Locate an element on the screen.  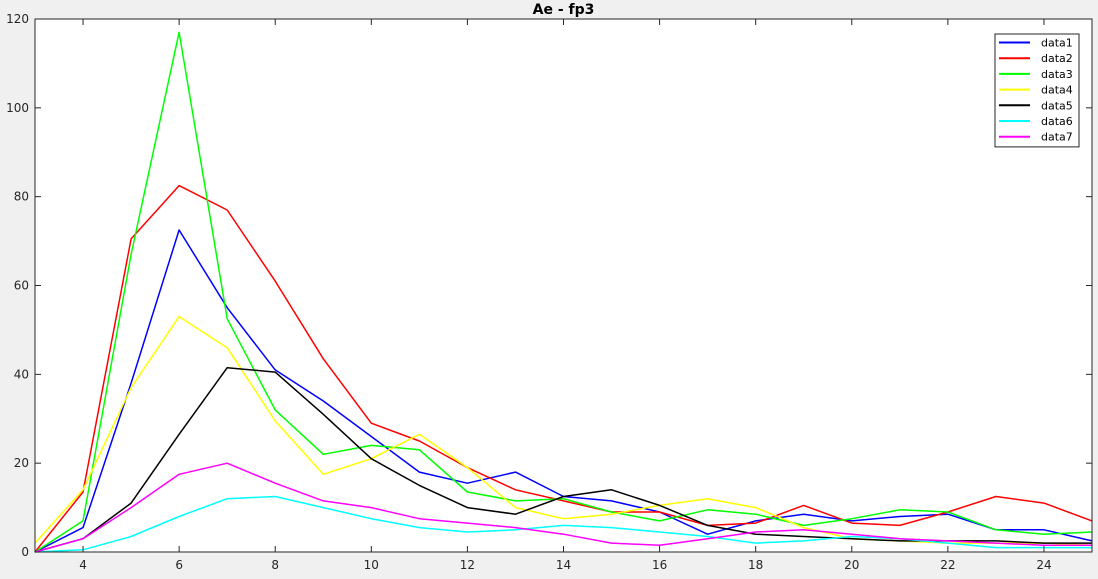
legend-label-data5: data5 is located at coordinates (1057, 105).